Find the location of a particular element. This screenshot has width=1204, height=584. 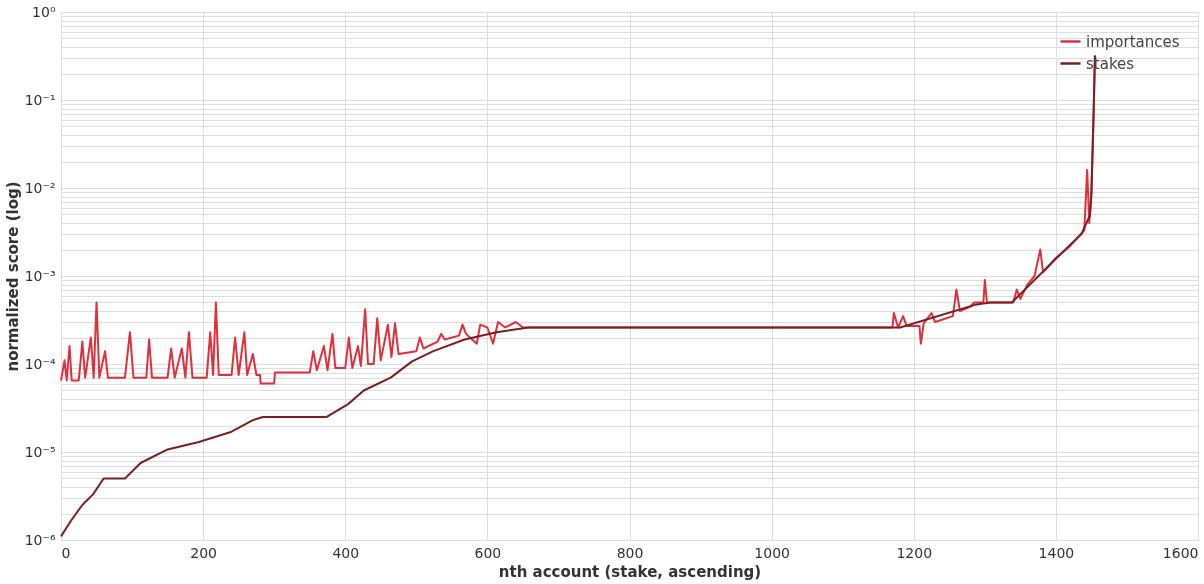

x-tick-label: 600 is located at coordinates (488, 552).